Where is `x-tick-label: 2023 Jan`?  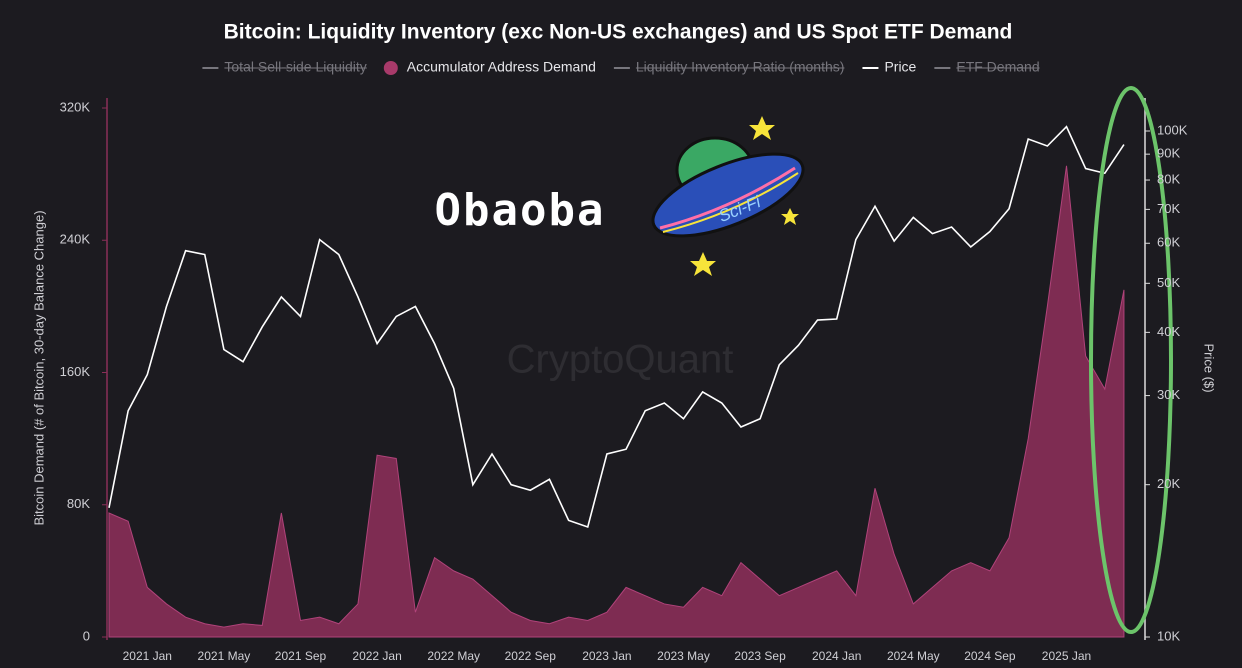
x-tick-label: 2023 Jan is located at coordinates (606, 656).